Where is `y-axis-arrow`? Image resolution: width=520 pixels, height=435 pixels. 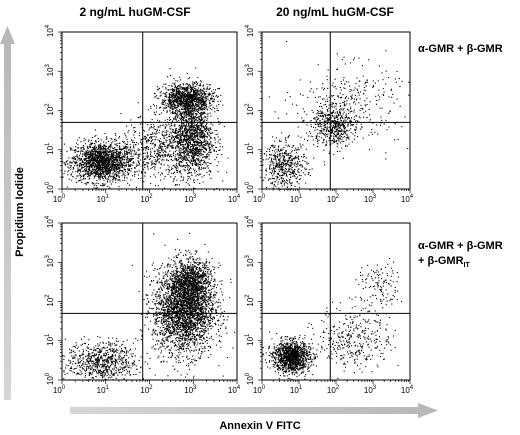 y-axis-arrow is located at coordinates (7, 213).